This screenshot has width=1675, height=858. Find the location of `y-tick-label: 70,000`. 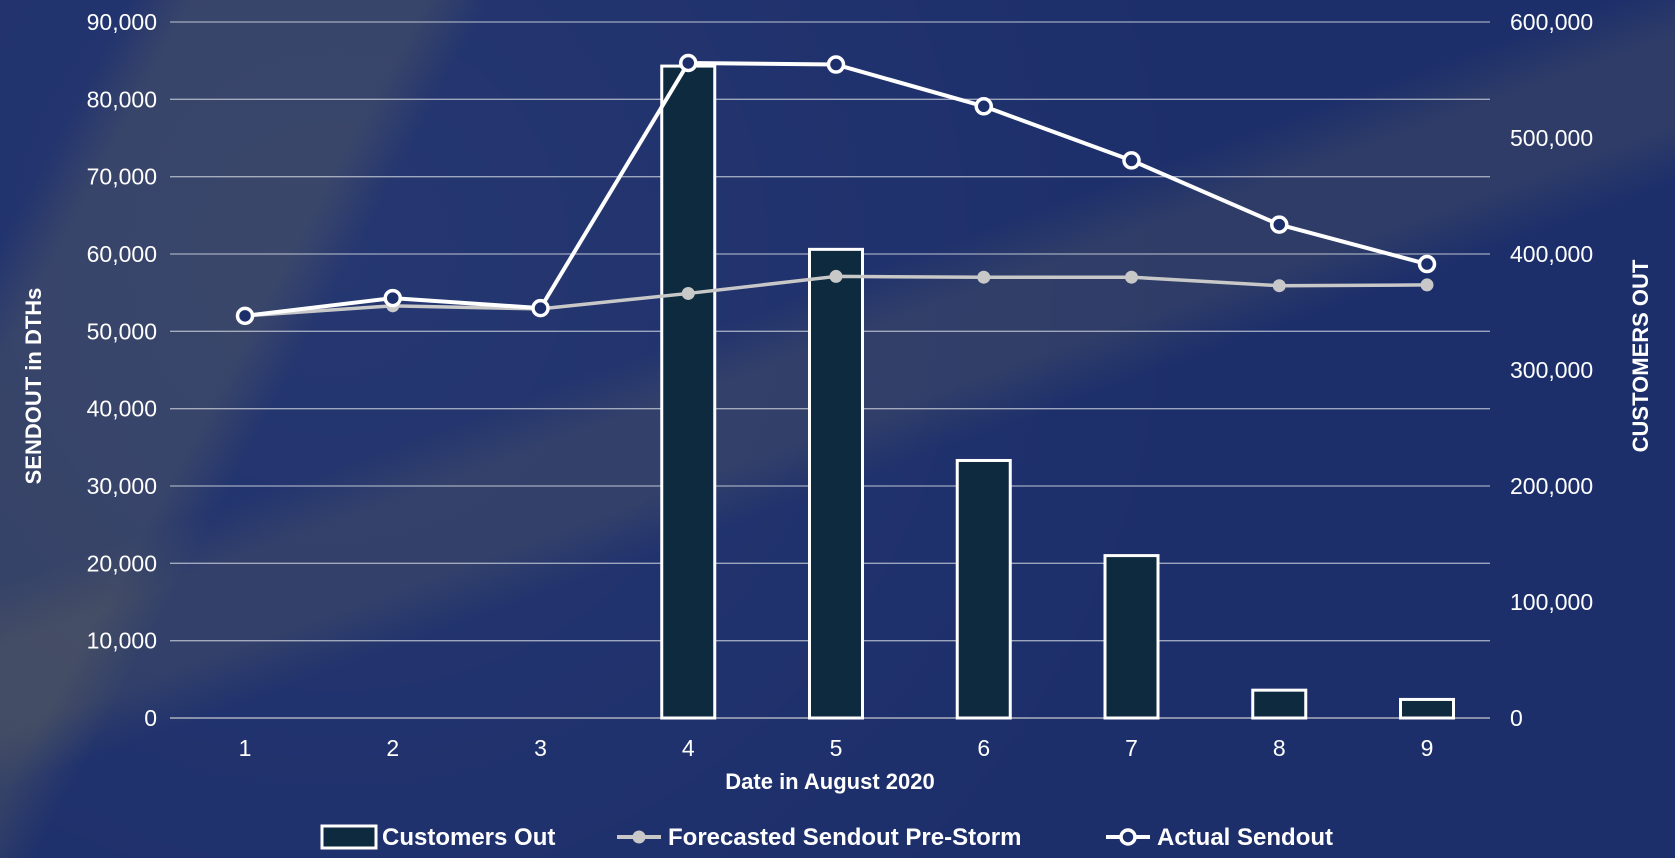

y-tick-label: 70,000 is located at coordinates (122, 177).